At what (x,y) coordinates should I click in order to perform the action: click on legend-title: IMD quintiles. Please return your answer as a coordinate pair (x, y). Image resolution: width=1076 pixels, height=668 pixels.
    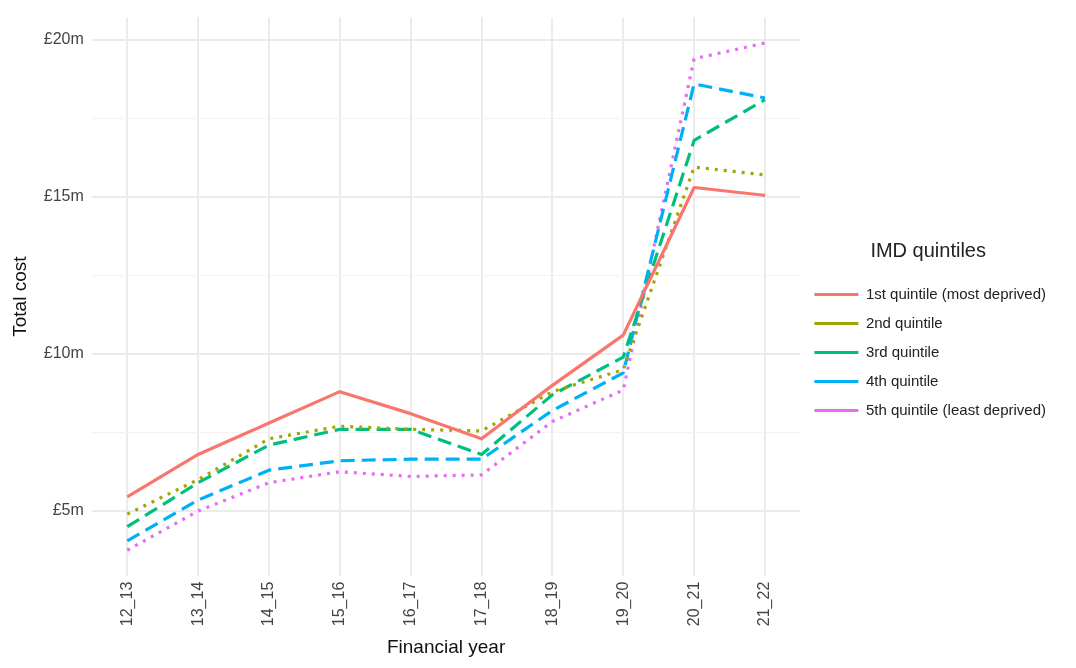
    Looking at the image, I should click on (928, 249).